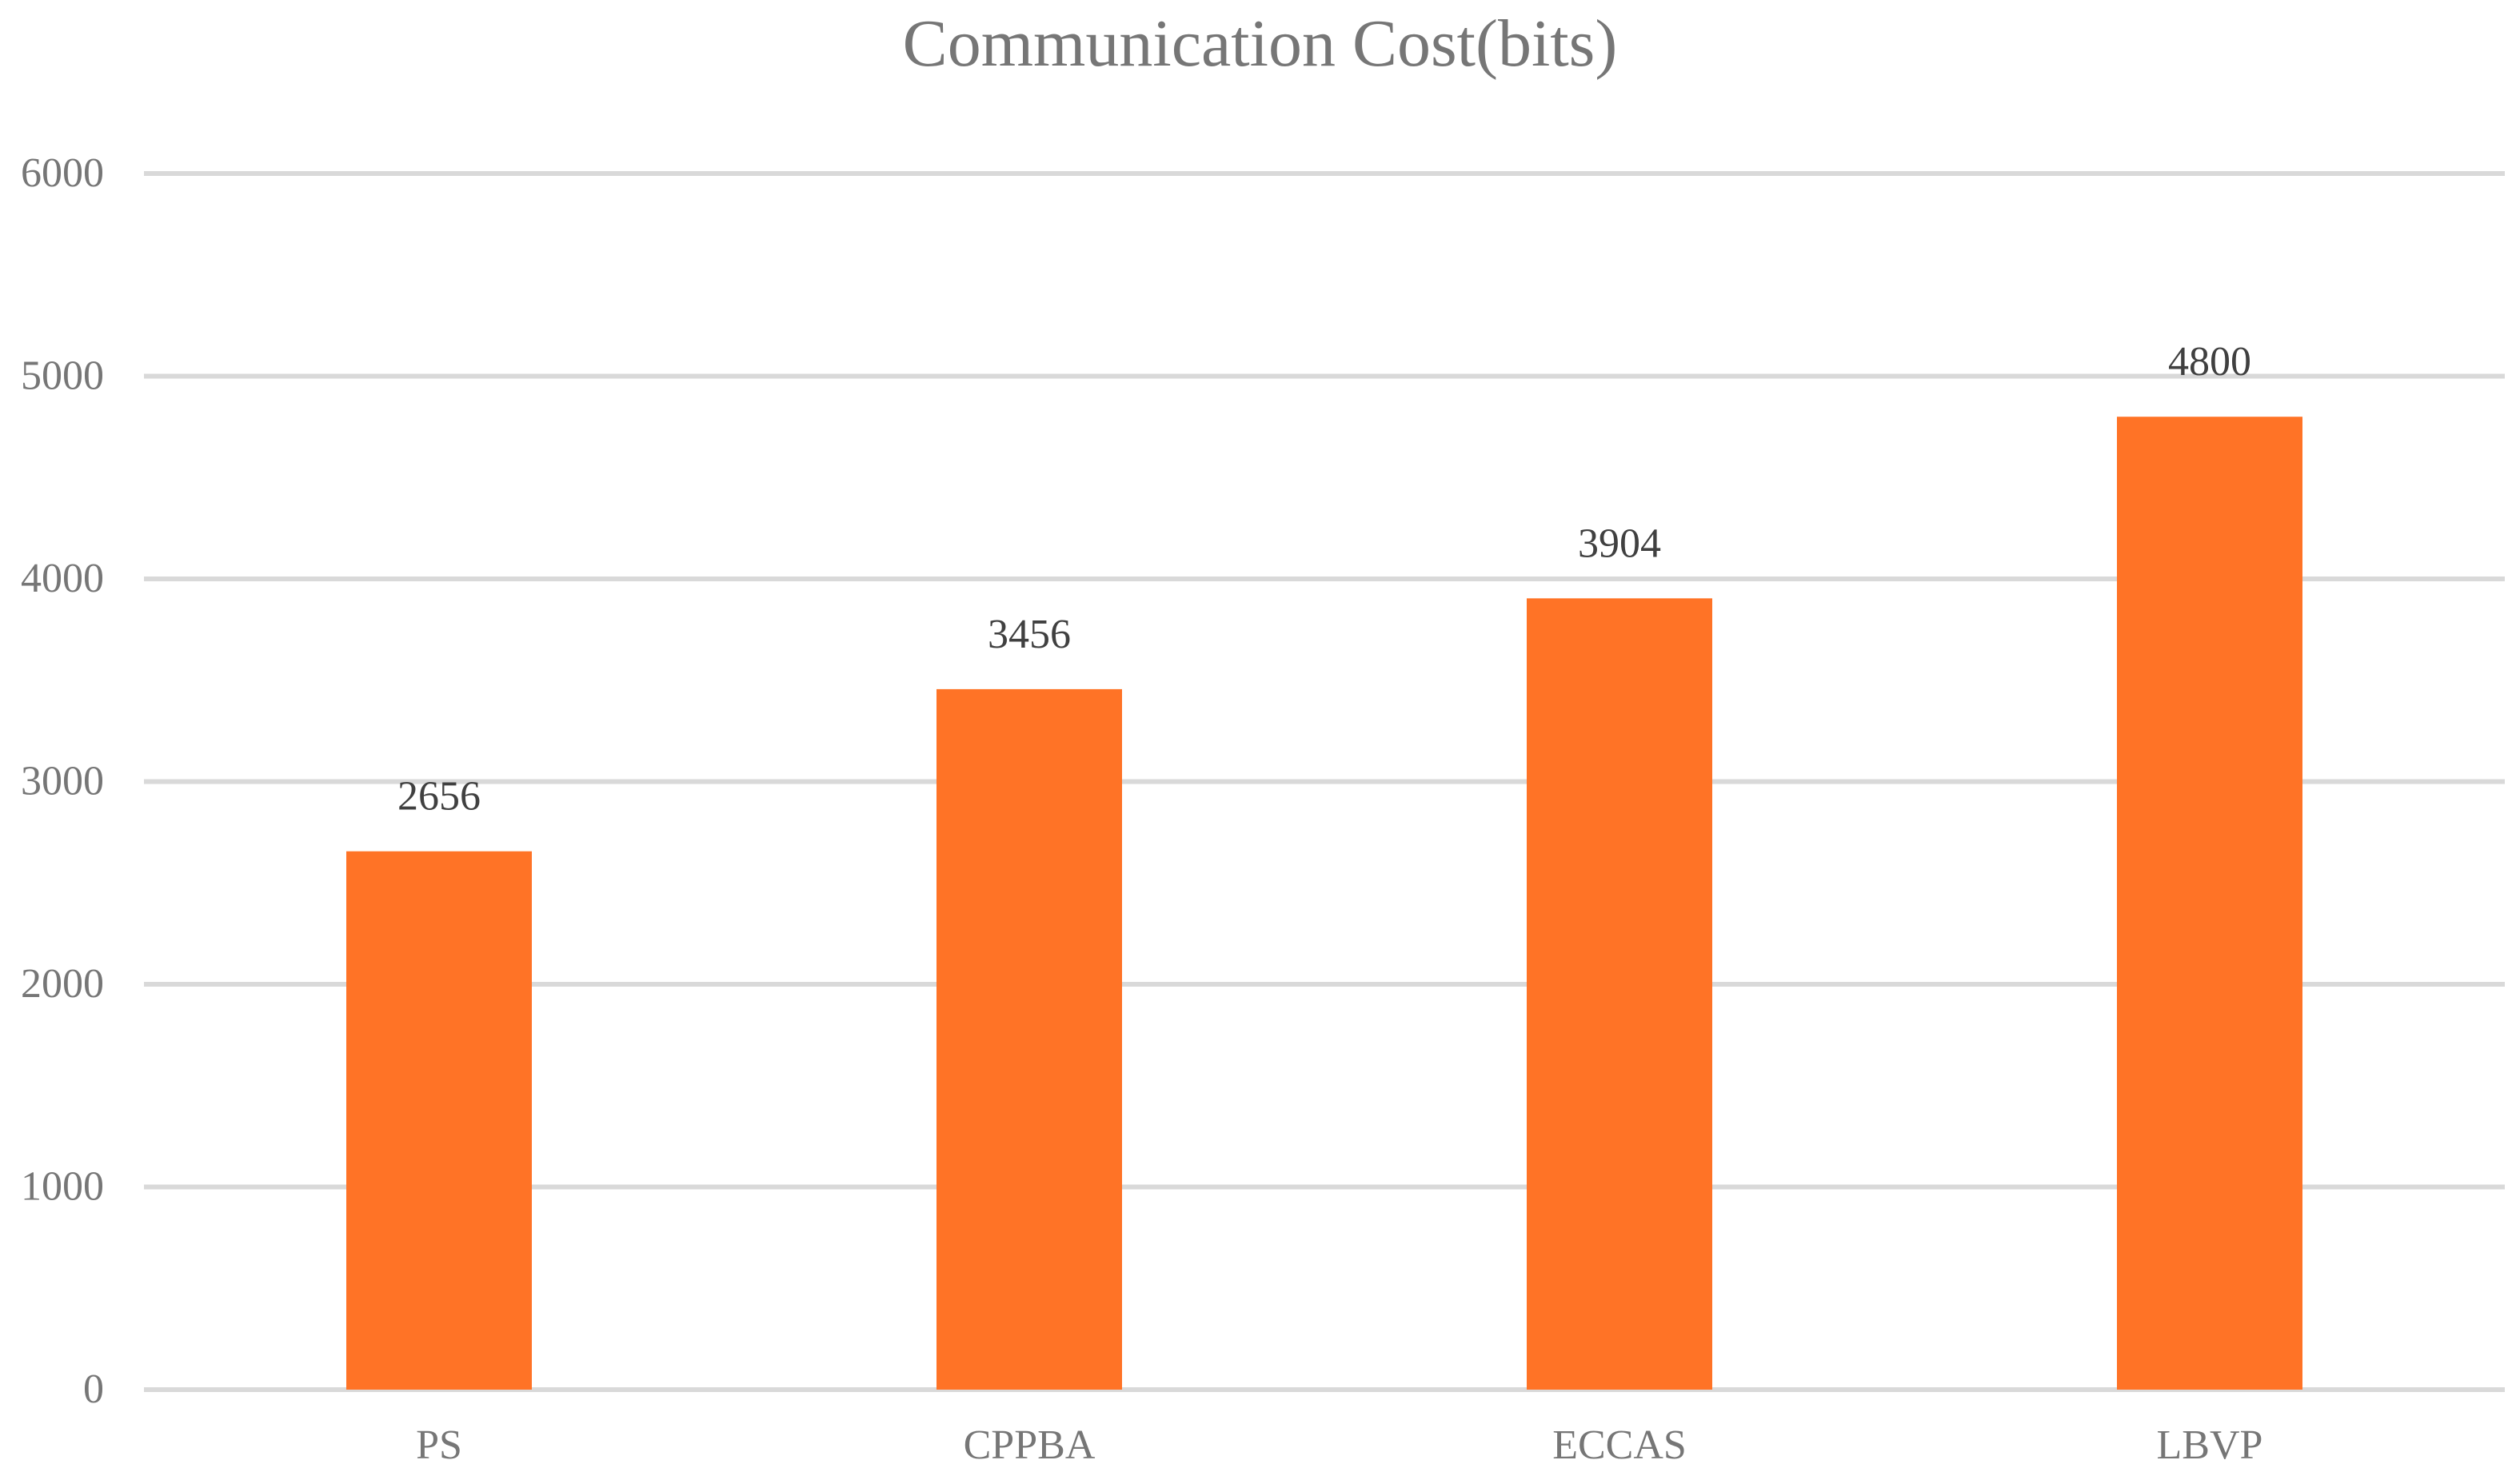 This screenshot has width=2520, height=1476. I want to click on y-tick-label: 5000, so click(62, 376).